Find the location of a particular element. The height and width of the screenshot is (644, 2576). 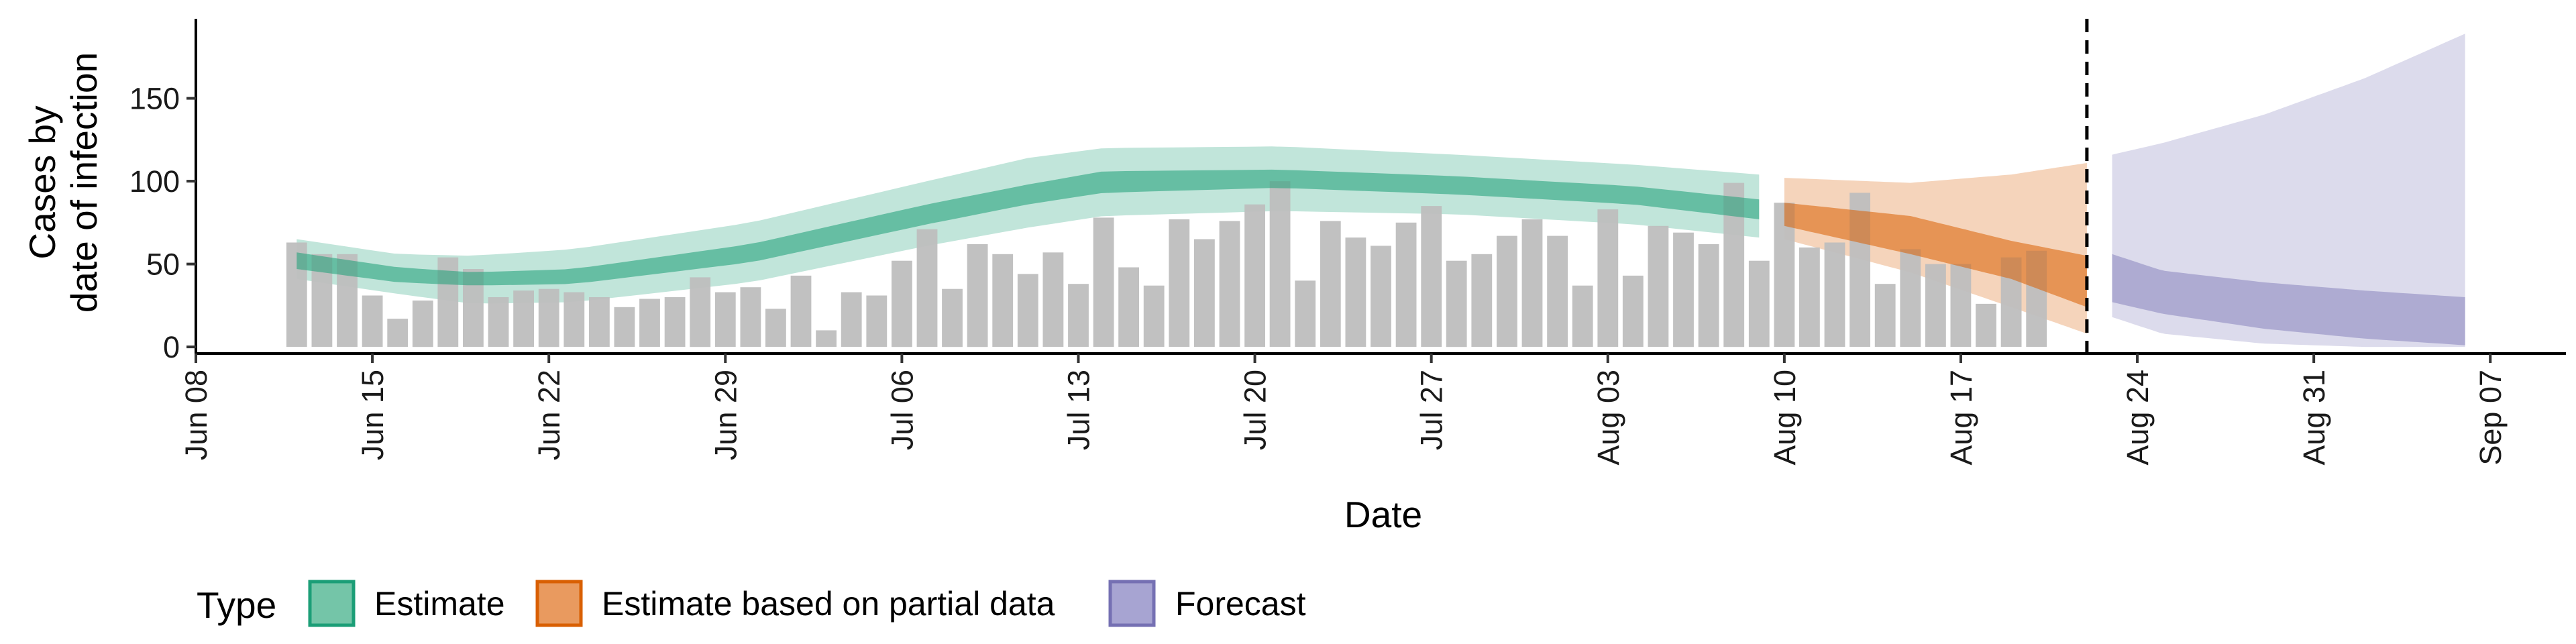

x-tick-label: Aug 03 is located at coordinates (1608, 418).